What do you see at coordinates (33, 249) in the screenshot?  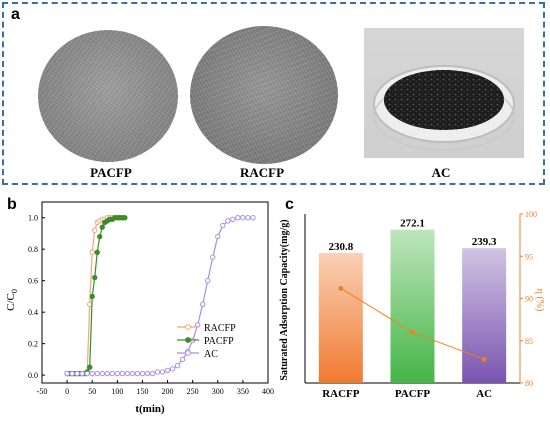 I see `y-tick-label: 0.8` at bounding box center [33, 249].